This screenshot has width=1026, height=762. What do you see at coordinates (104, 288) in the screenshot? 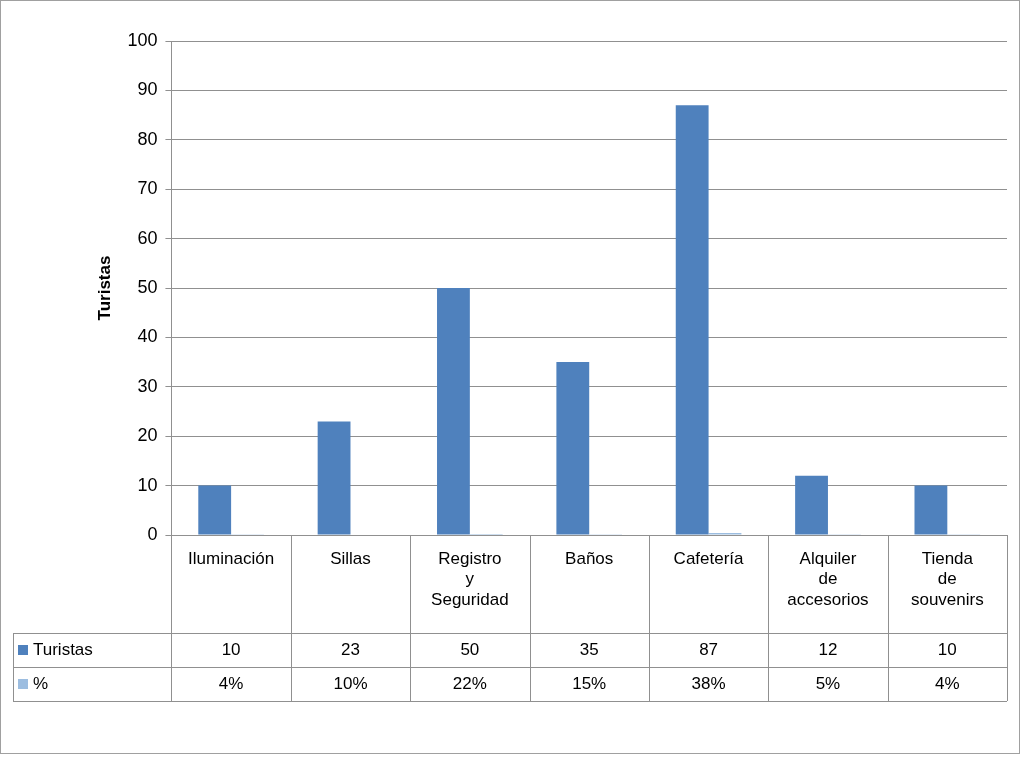
I see `y-axis-title: Turistas` at bounding box center [104, 288].